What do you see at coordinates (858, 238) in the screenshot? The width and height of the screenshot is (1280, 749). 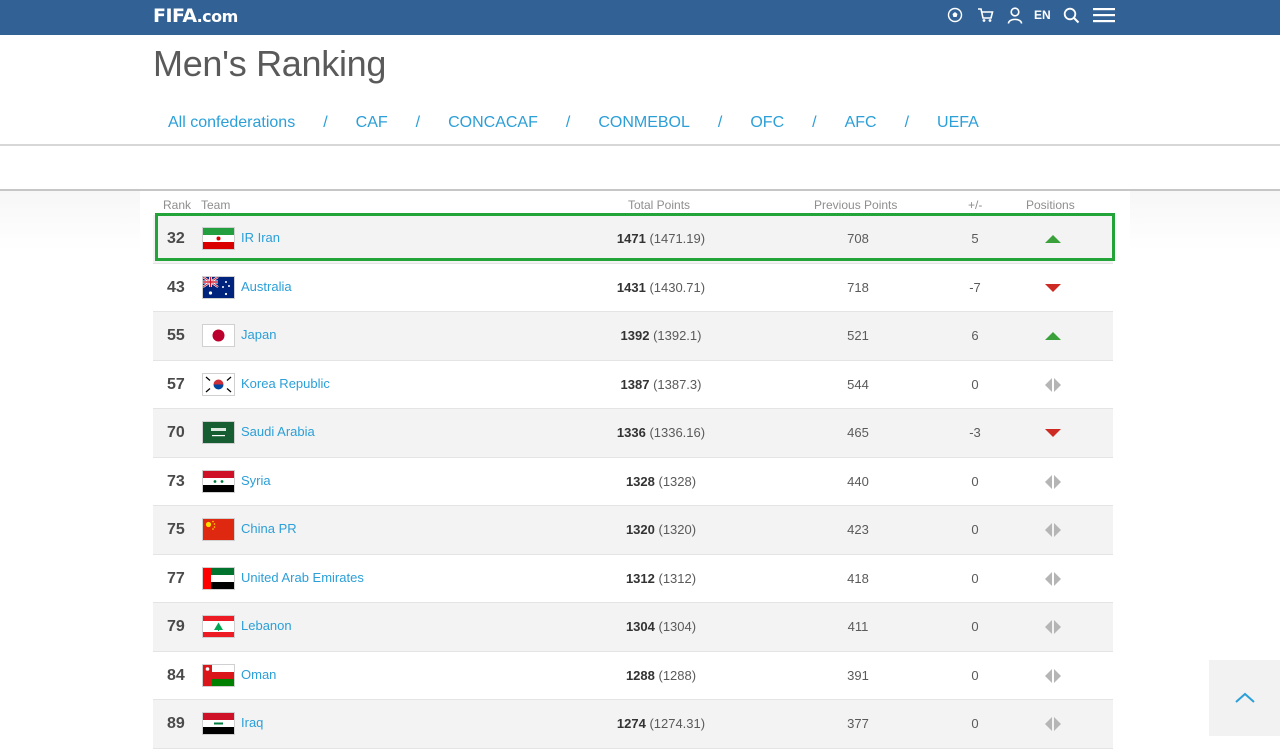 I see `previous-points: 708` at bounding box center [858, 238].